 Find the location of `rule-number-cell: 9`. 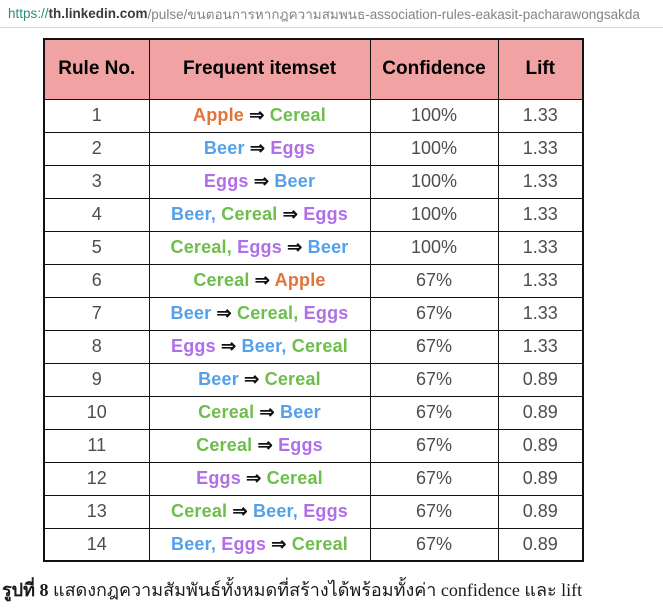

rule-number-cell: 9 is located at coordinates (96, 379).